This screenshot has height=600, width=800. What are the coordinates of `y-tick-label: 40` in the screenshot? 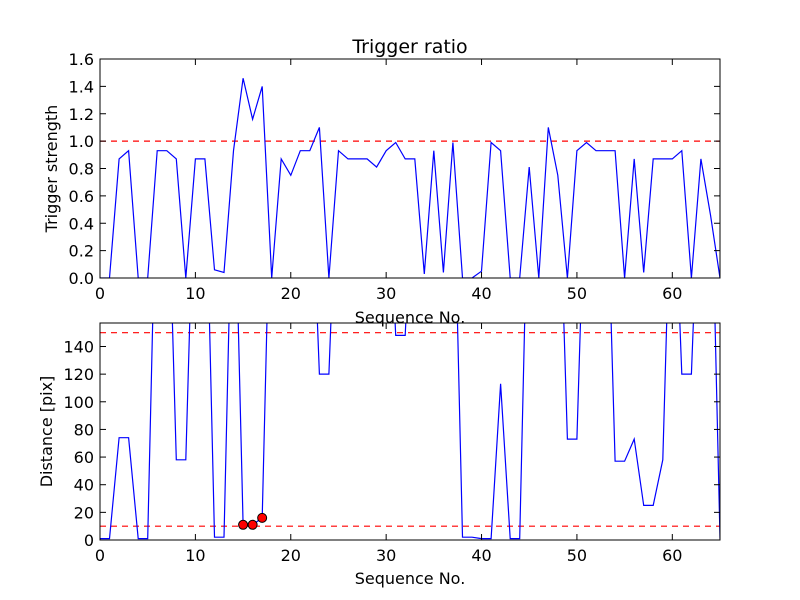 It's located at (84, 485).